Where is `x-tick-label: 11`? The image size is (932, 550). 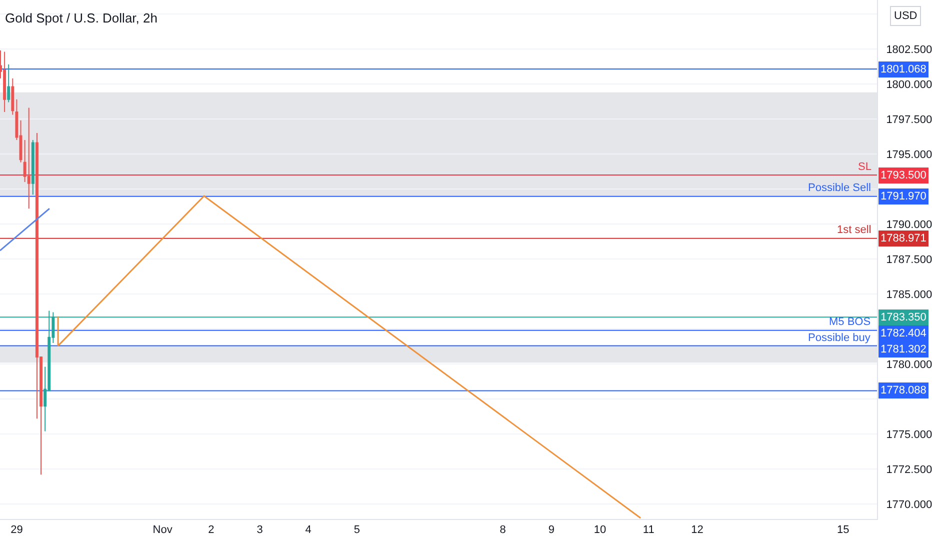
x-tick-label: 11 is located at coordinates (648, 530).